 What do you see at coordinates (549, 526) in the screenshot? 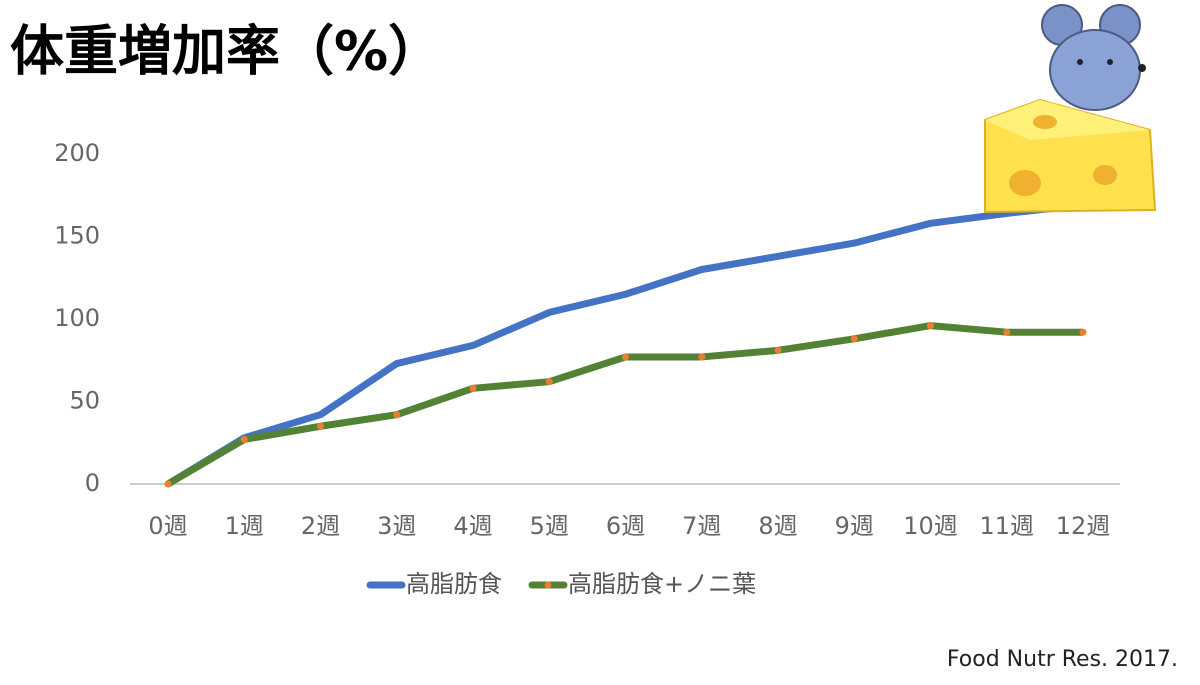
I see `x-tick-label: 5週` at bounding box center [549, 526].